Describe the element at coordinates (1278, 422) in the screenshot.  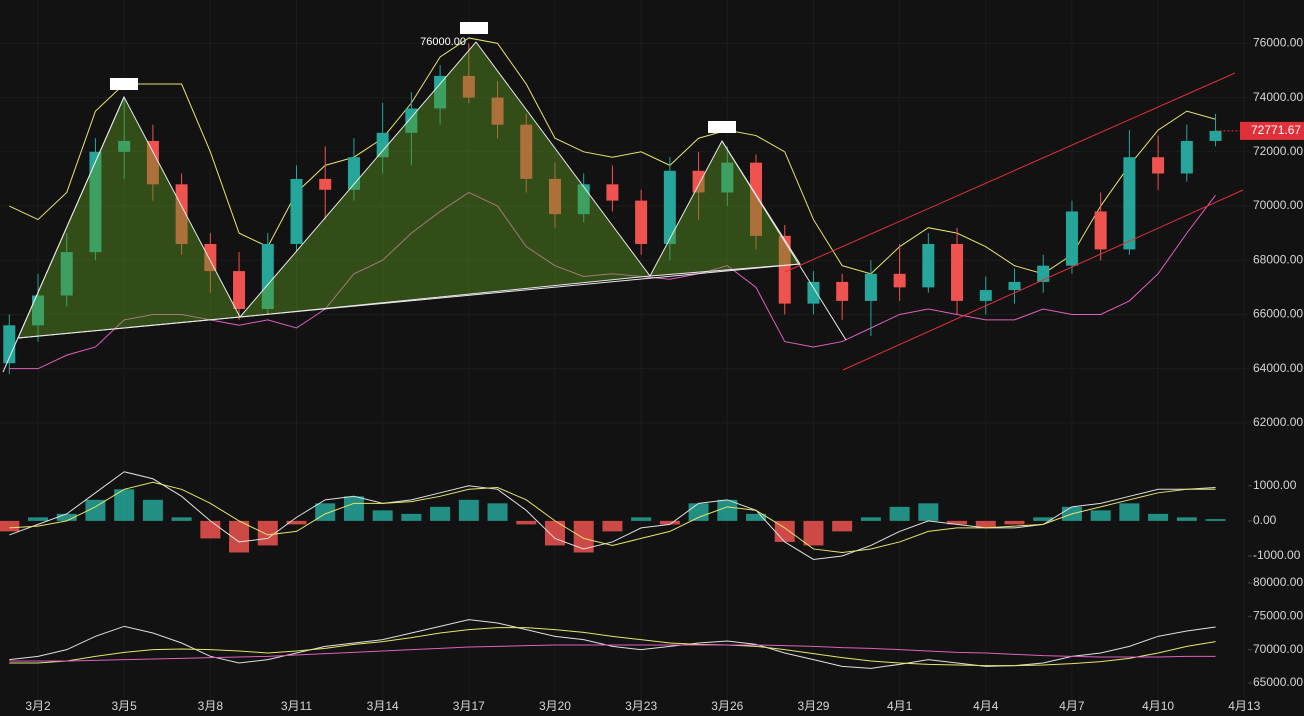
I see `y-tick-label: 62000.00` at that location.